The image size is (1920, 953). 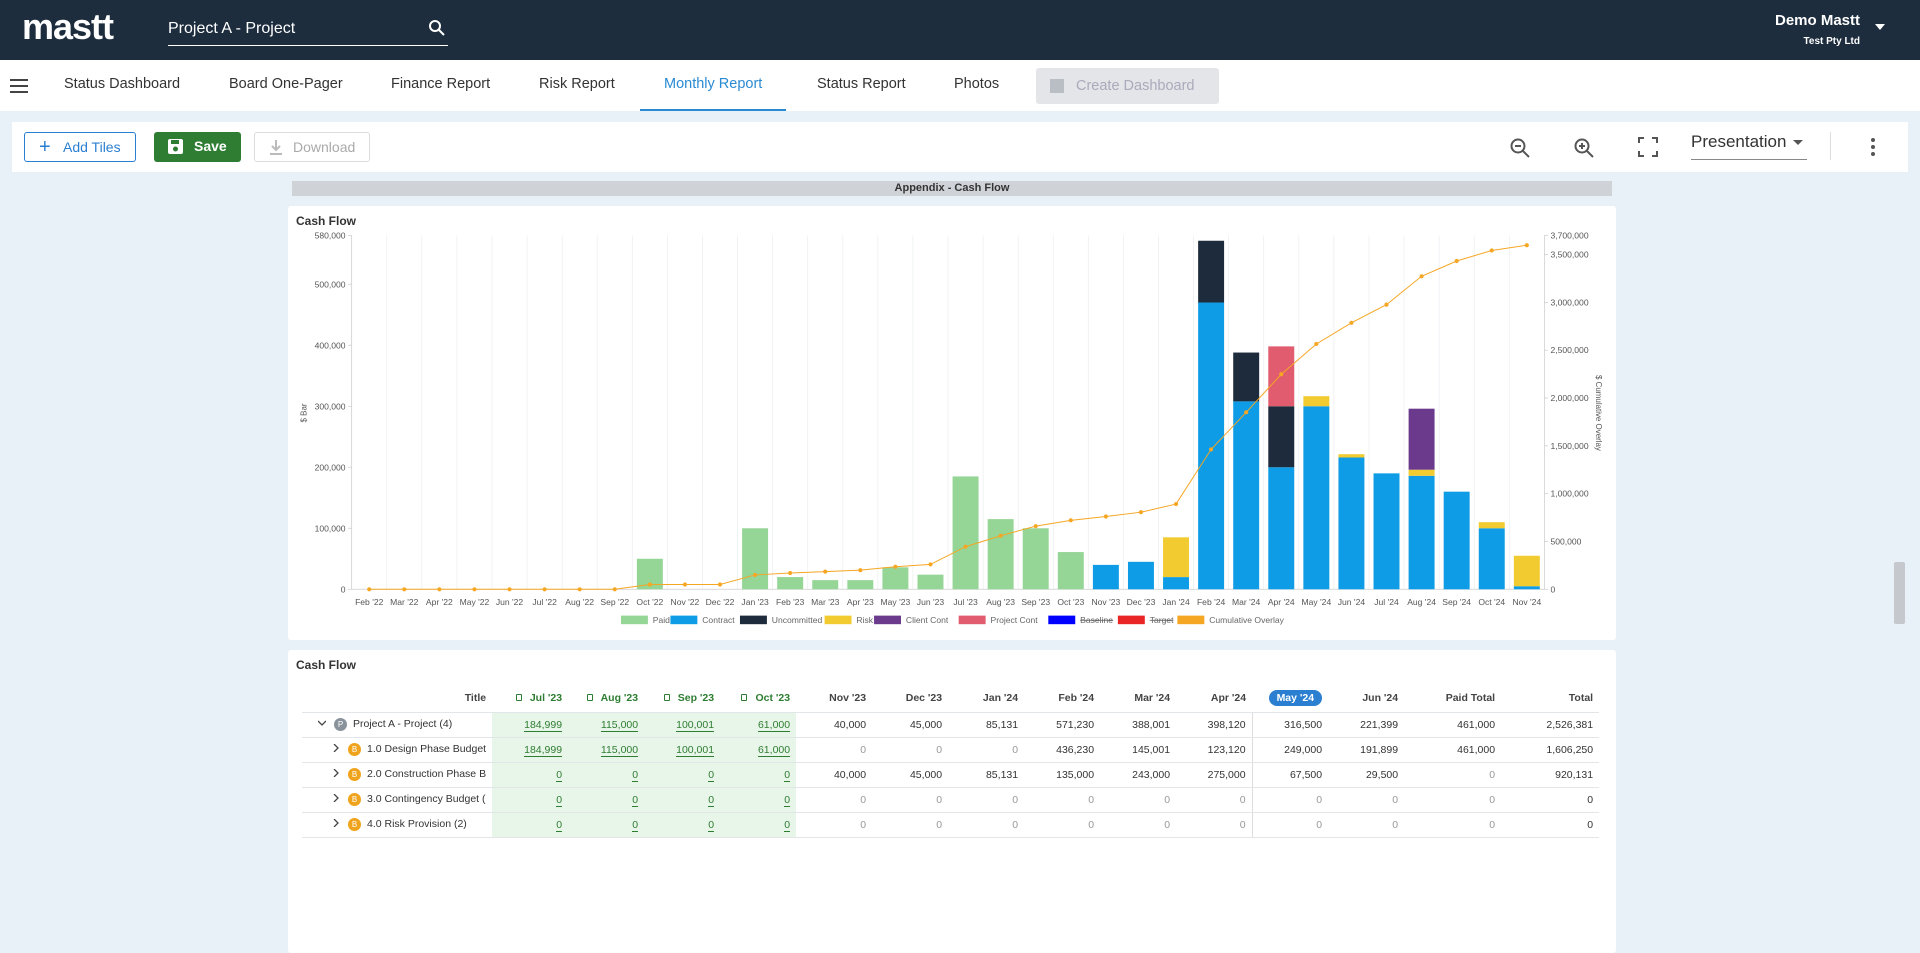 I want to click on column-header: Jul '23, so click(x=530, y=698).